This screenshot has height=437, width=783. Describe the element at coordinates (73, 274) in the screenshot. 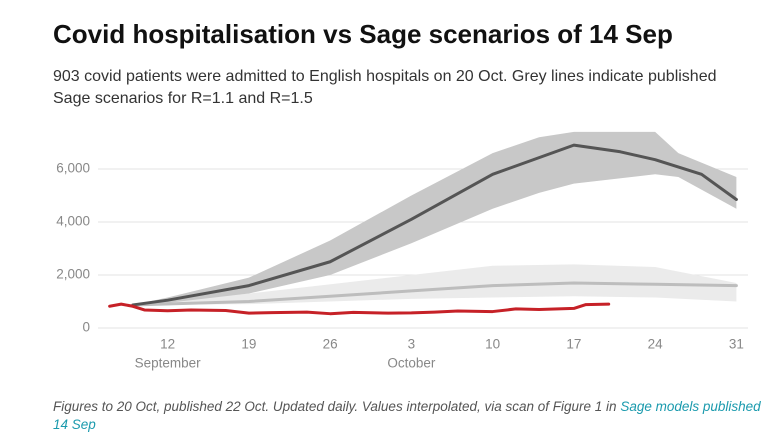

I see `y-tick-label: 2,000` at that location.